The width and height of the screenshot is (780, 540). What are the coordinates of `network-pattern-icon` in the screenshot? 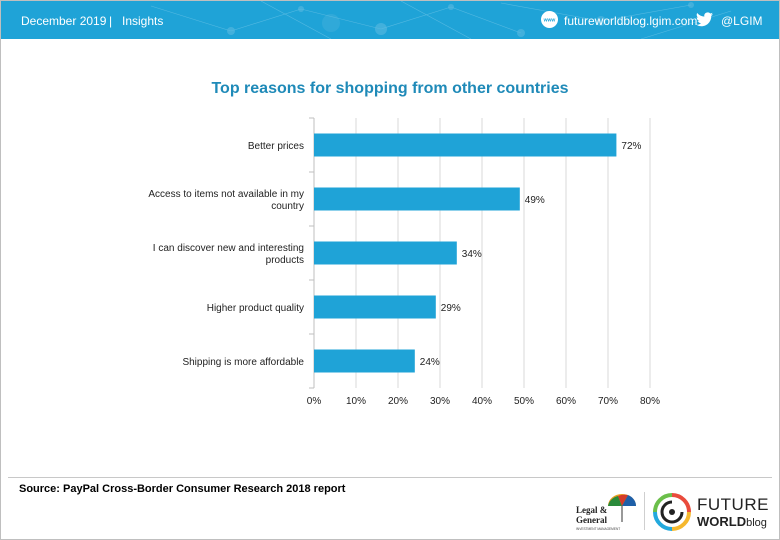 It's located at (441, 20).